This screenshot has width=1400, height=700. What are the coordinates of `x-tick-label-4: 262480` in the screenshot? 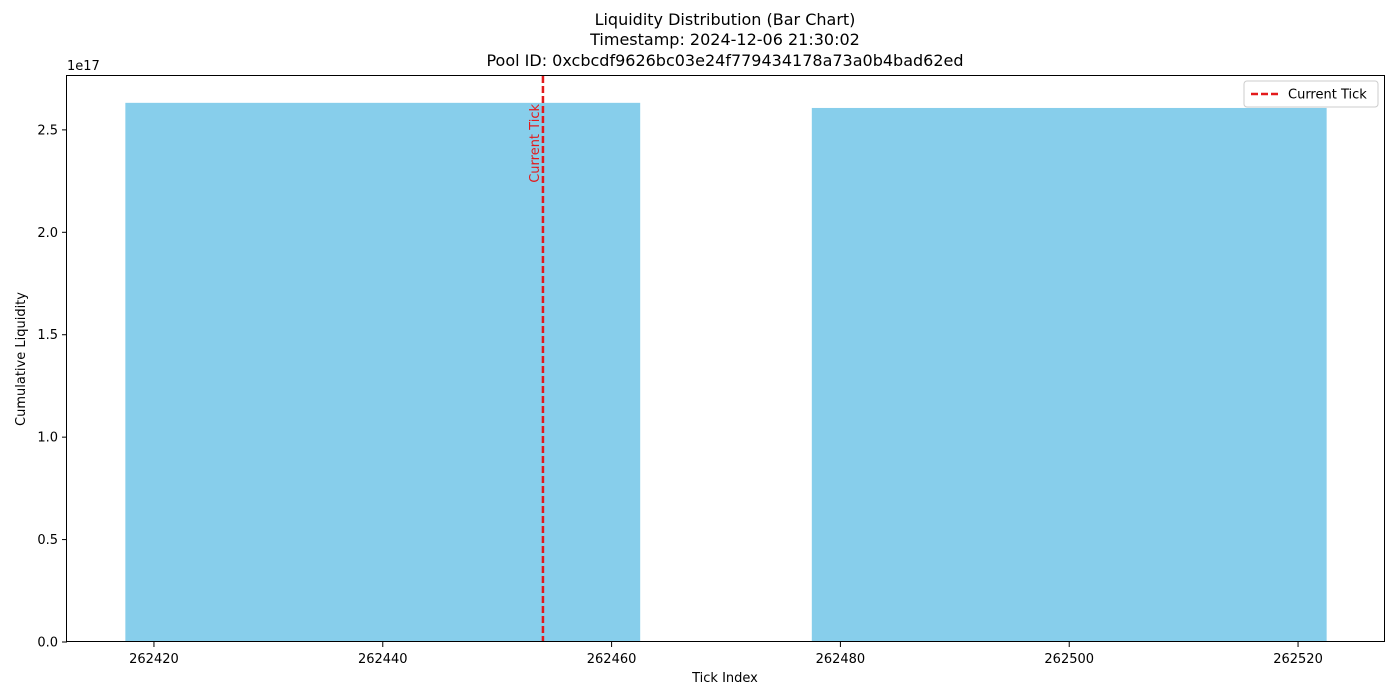 It's located at (841, 659).